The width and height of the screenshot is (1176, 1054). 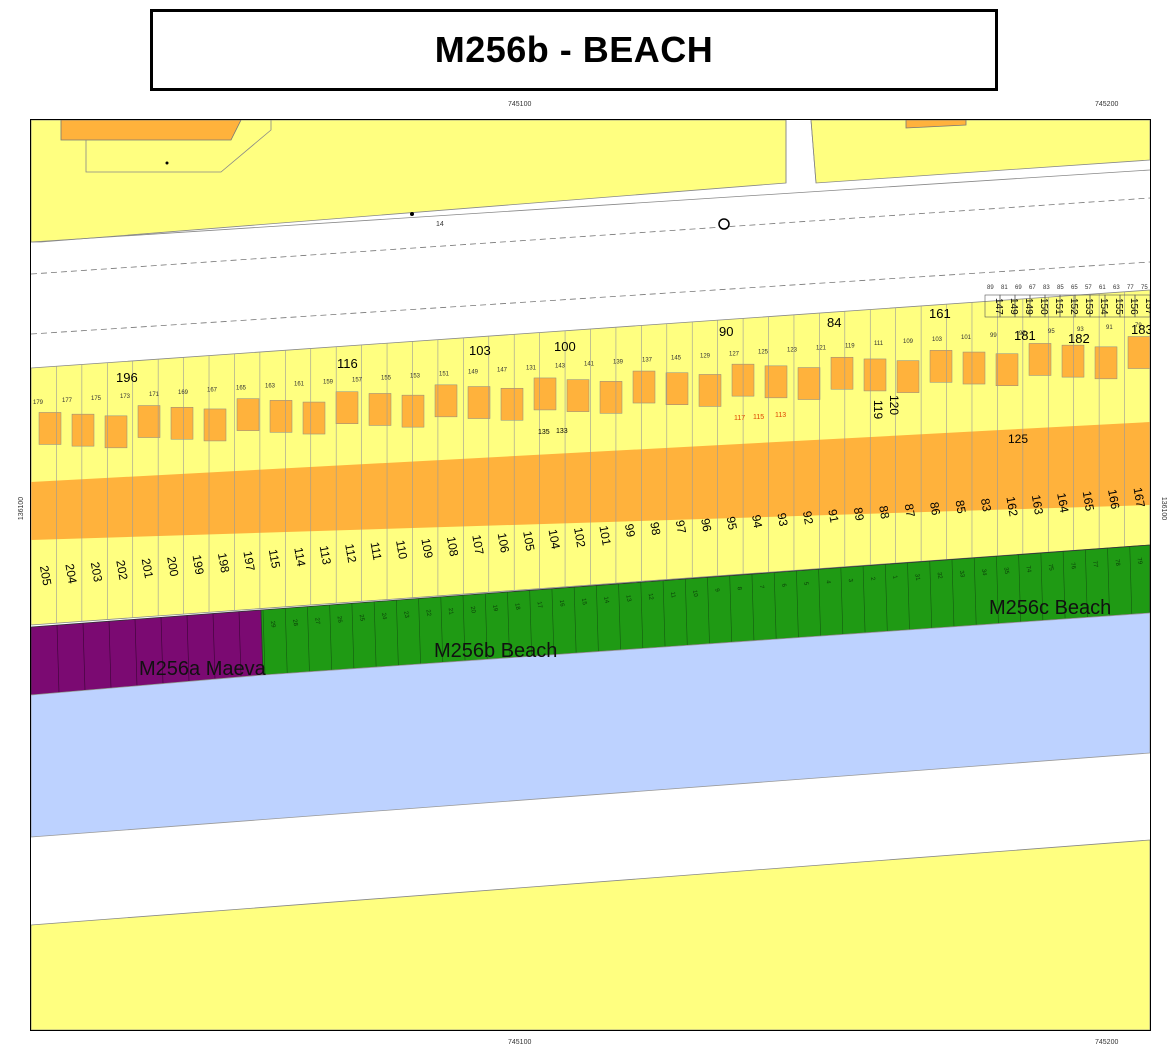 I want to click on top-right-number: 63, so click(x=1116, y=288).